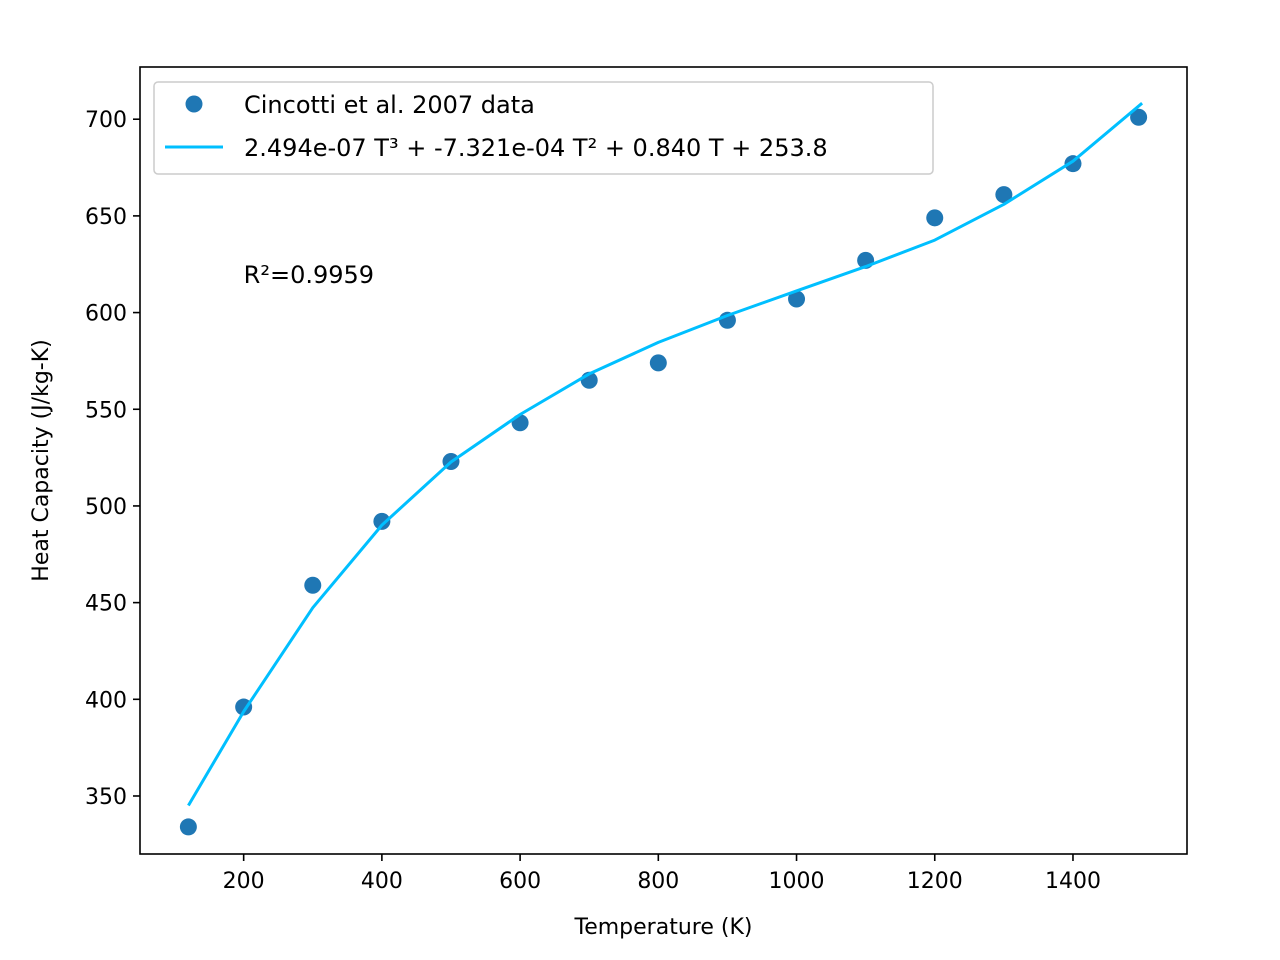 This screenshot has height=960, width=1280. Describe the element at coordinates (106, 217) in the screenshot. I see `y-tick-label: 650` at that location.